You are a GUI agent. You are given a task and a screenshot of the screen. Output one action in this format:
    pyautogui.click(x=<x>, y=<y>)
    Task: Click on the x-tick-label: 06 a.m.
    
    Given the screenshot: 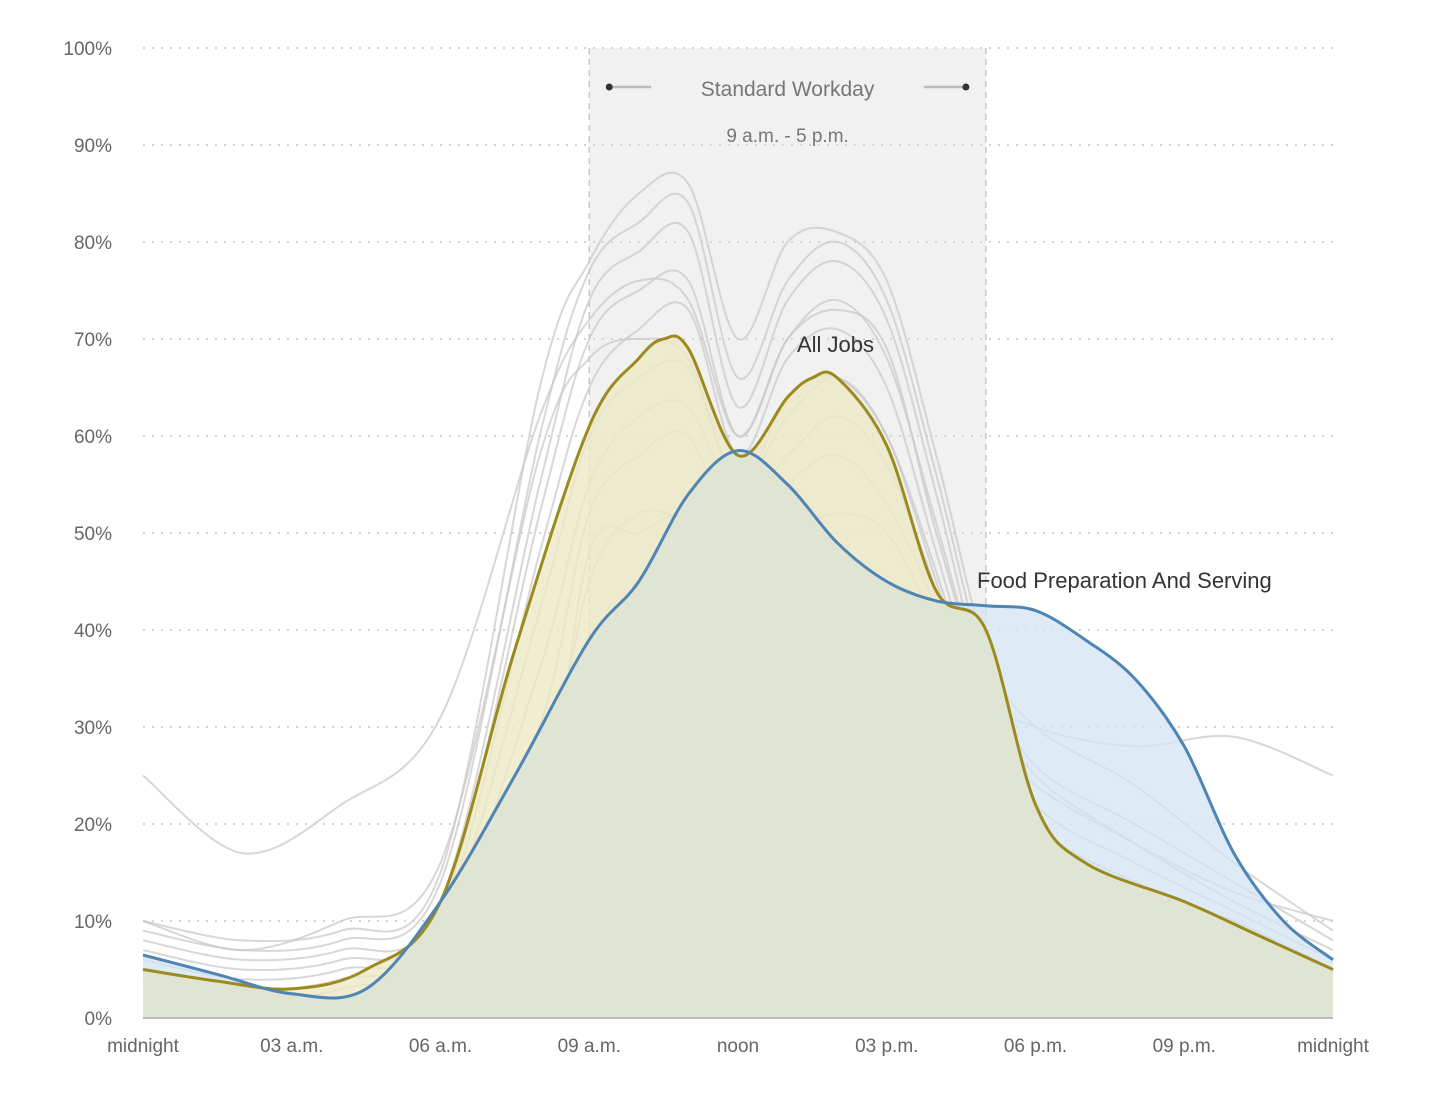 What is the action you would take?
    pyautogui.click(x=440, y=1046)
    